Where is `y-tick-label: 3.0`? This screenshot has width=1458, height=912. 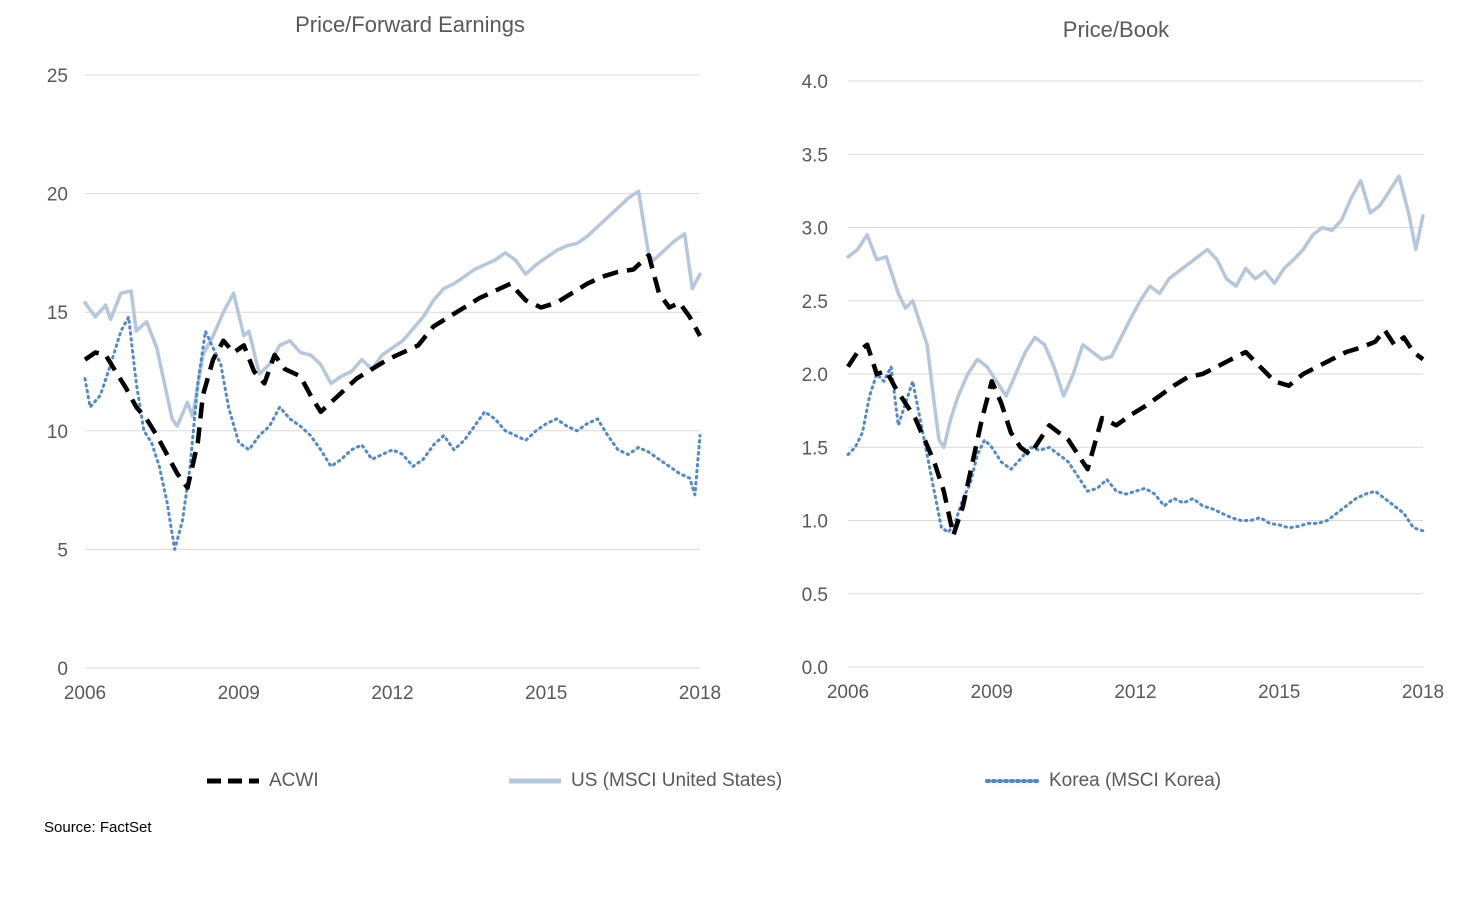 y-tick-label: 3.0 is located at coordinates (815, 229).